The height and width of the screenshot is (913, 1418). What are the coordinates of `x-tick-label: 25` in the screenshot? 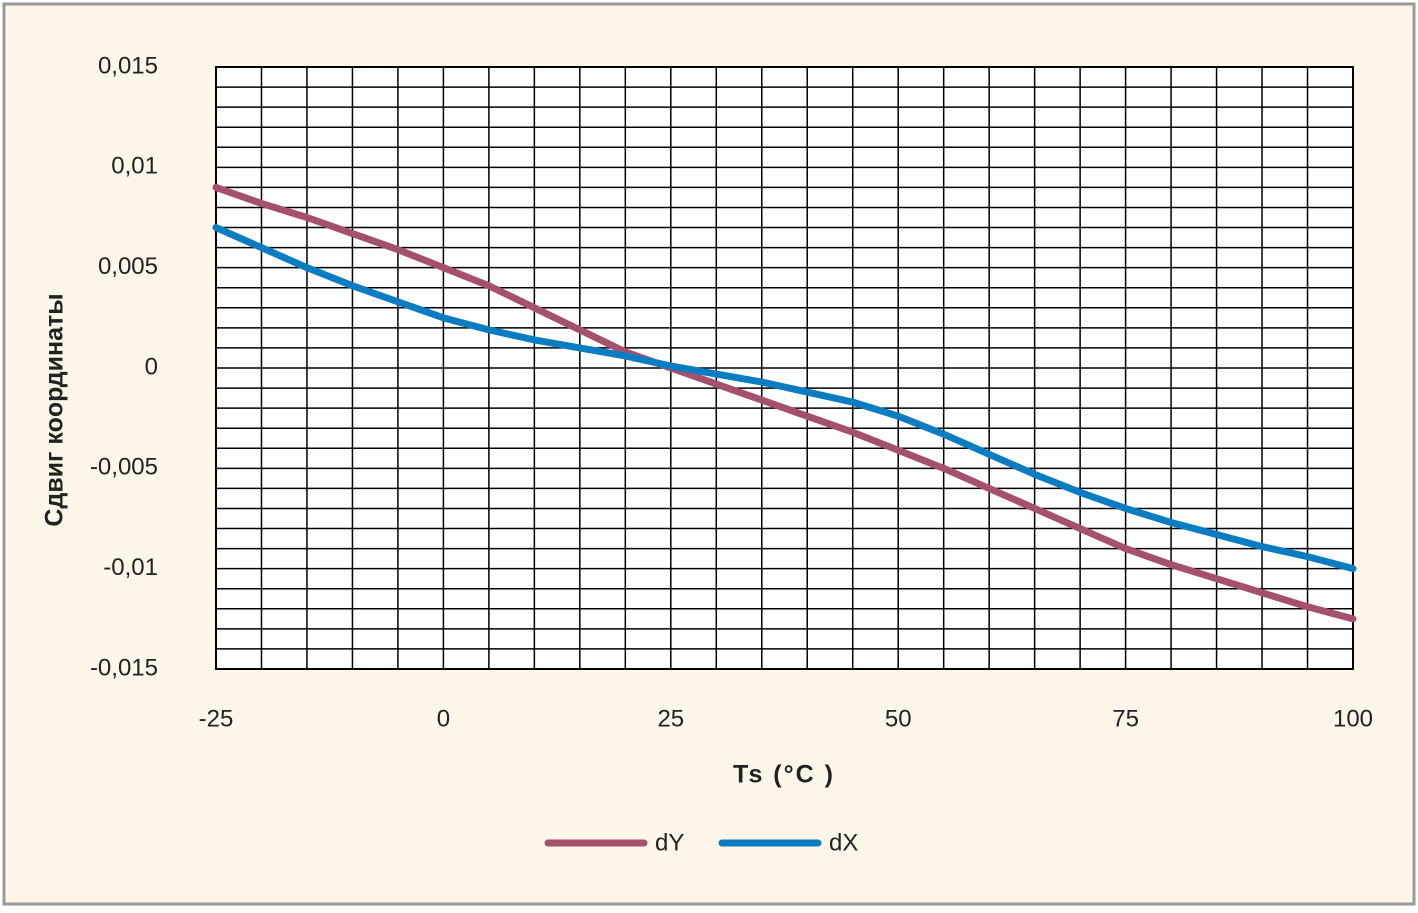 It's located at (670, 718).